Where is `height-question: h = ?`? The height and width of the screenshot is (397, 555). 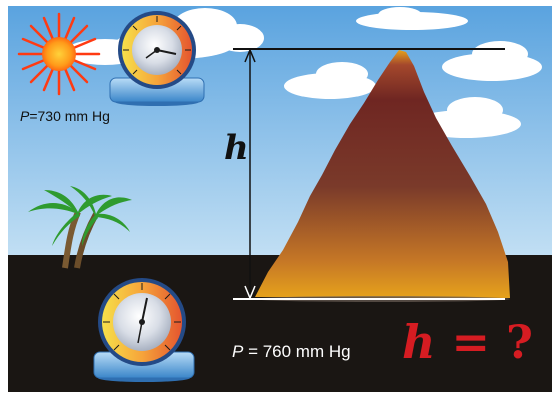
height-question: h = ? is located at coordinates (467, 342).